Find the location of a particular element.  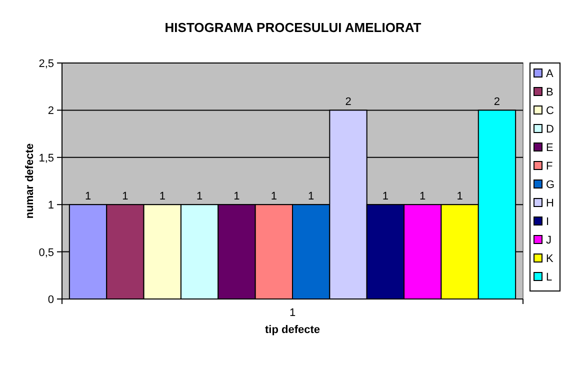

legend-label: C is located at coordinates (550, 111).